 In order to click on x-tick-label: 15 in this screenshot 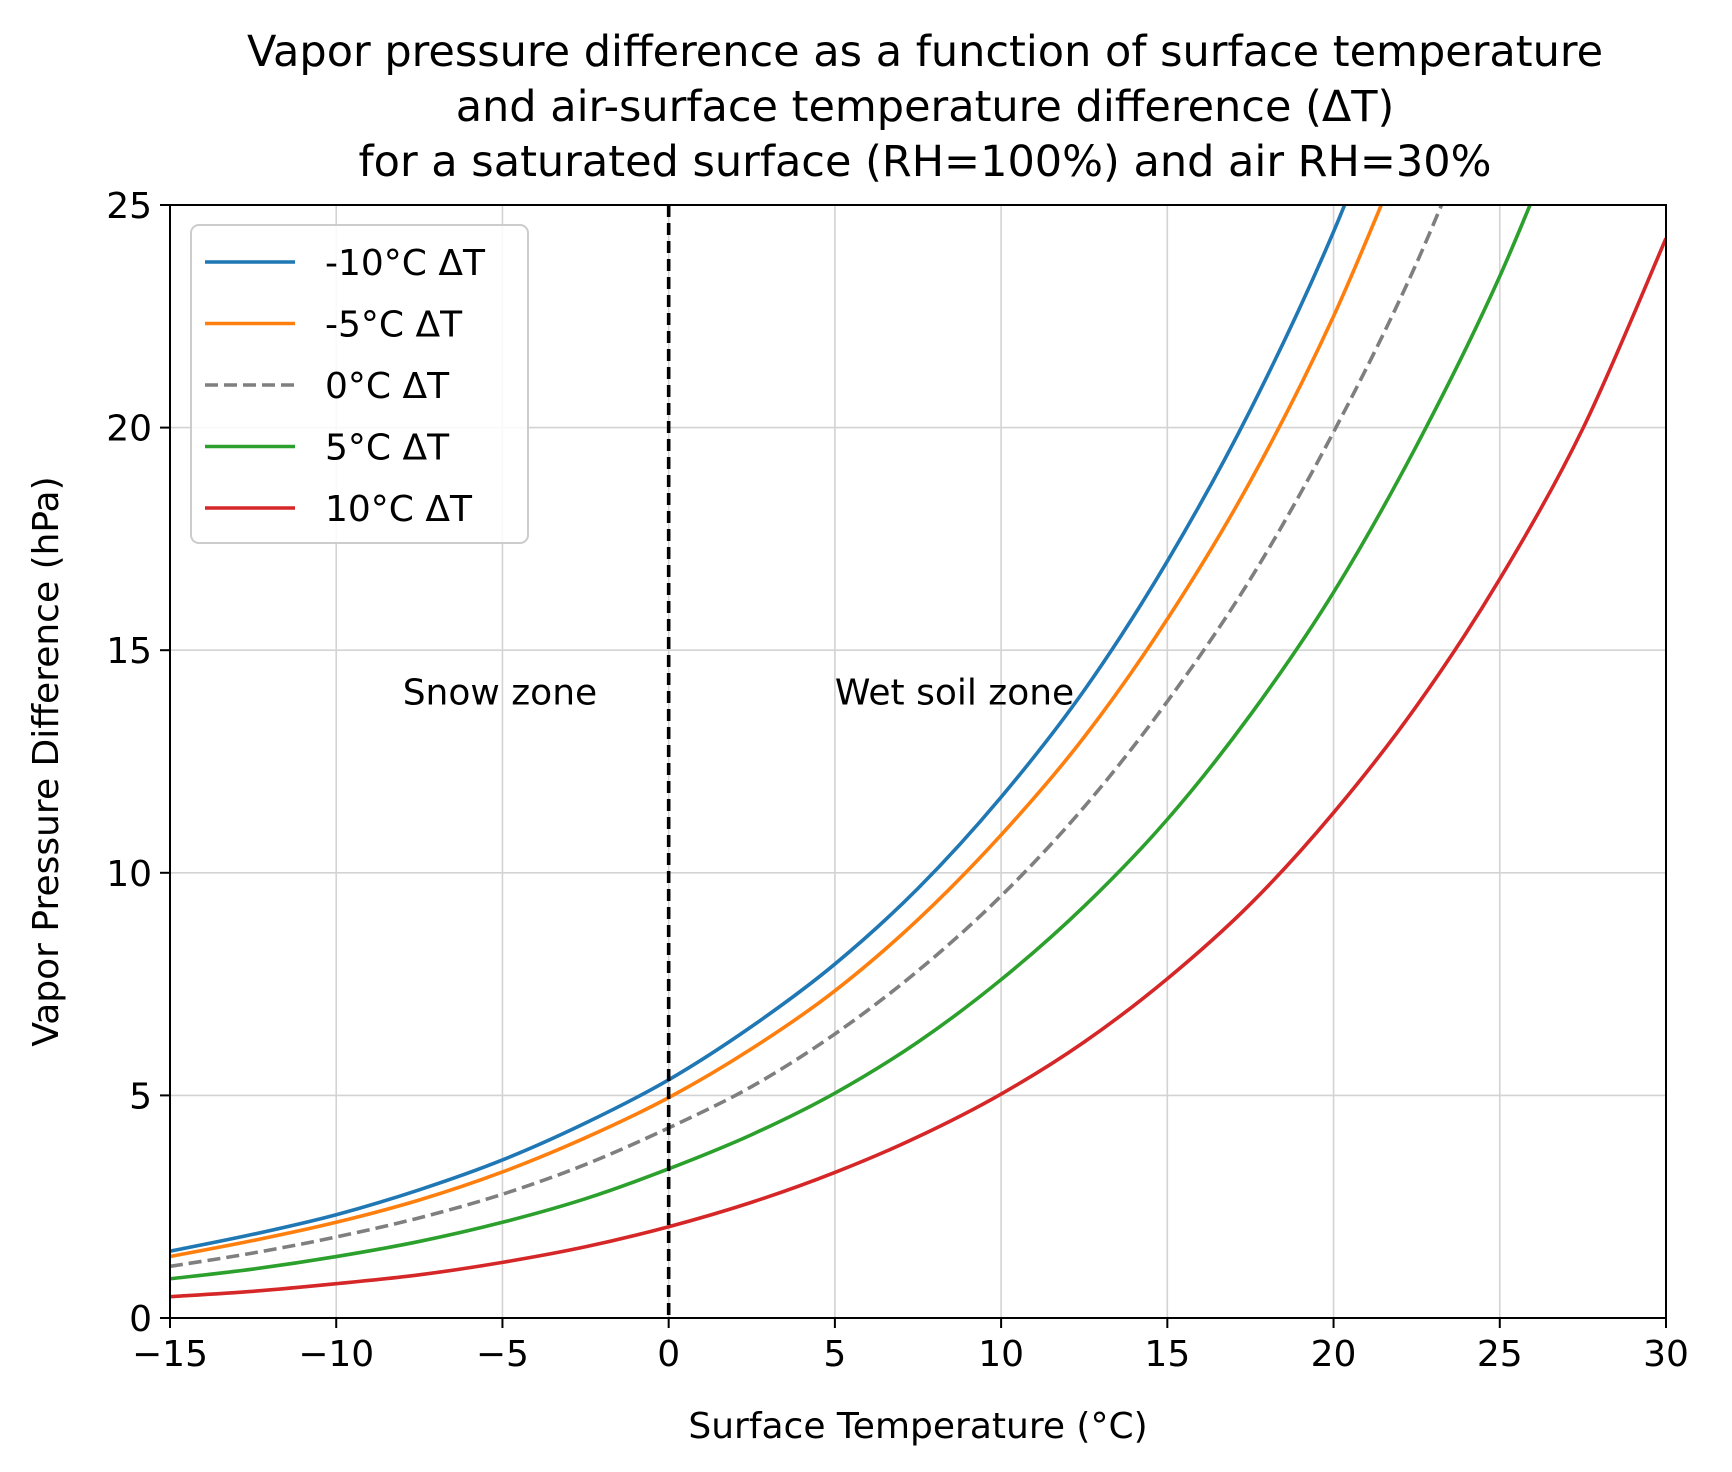, I will do `click(1167, 1354)`.